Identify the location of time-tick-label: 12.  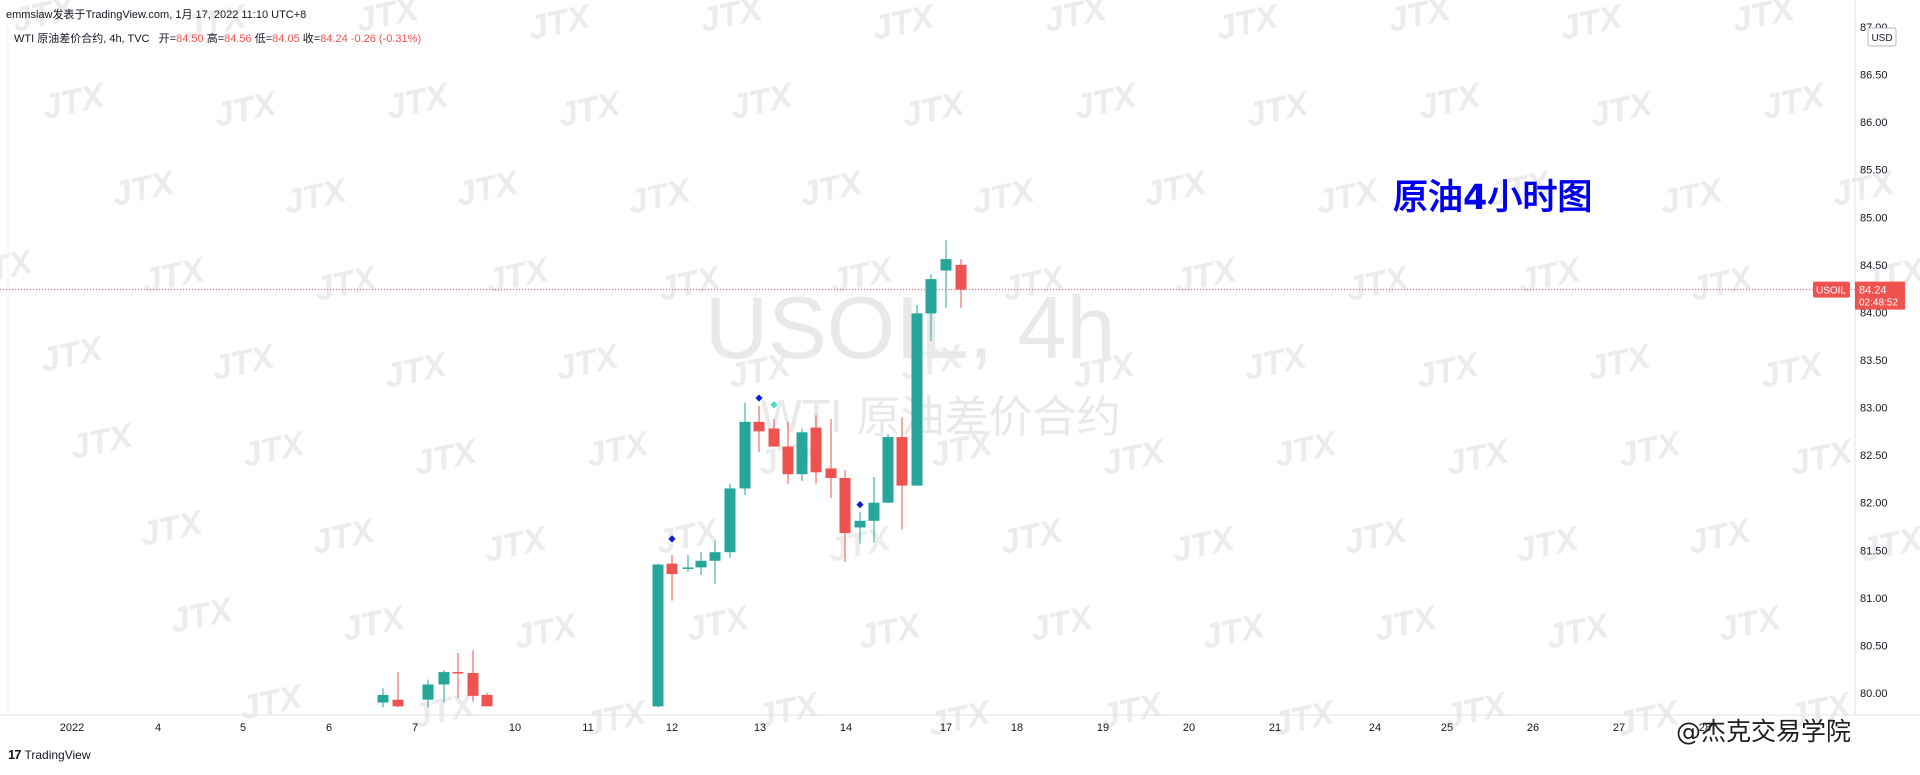
(672, 728).